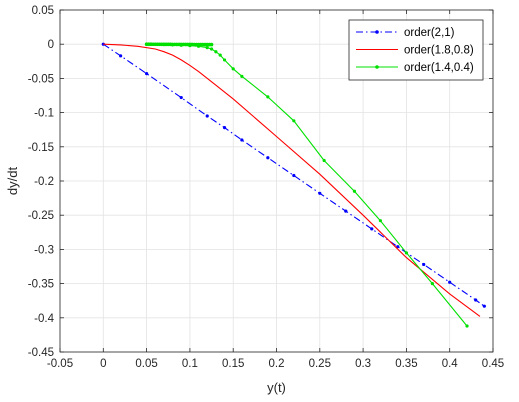 The width and height of the screenshot is (519, 402). What do you see at coordinates (41, 216) in the screenshot?
I see `y-tick-label: -0.25` at bounding box center [41, 216].